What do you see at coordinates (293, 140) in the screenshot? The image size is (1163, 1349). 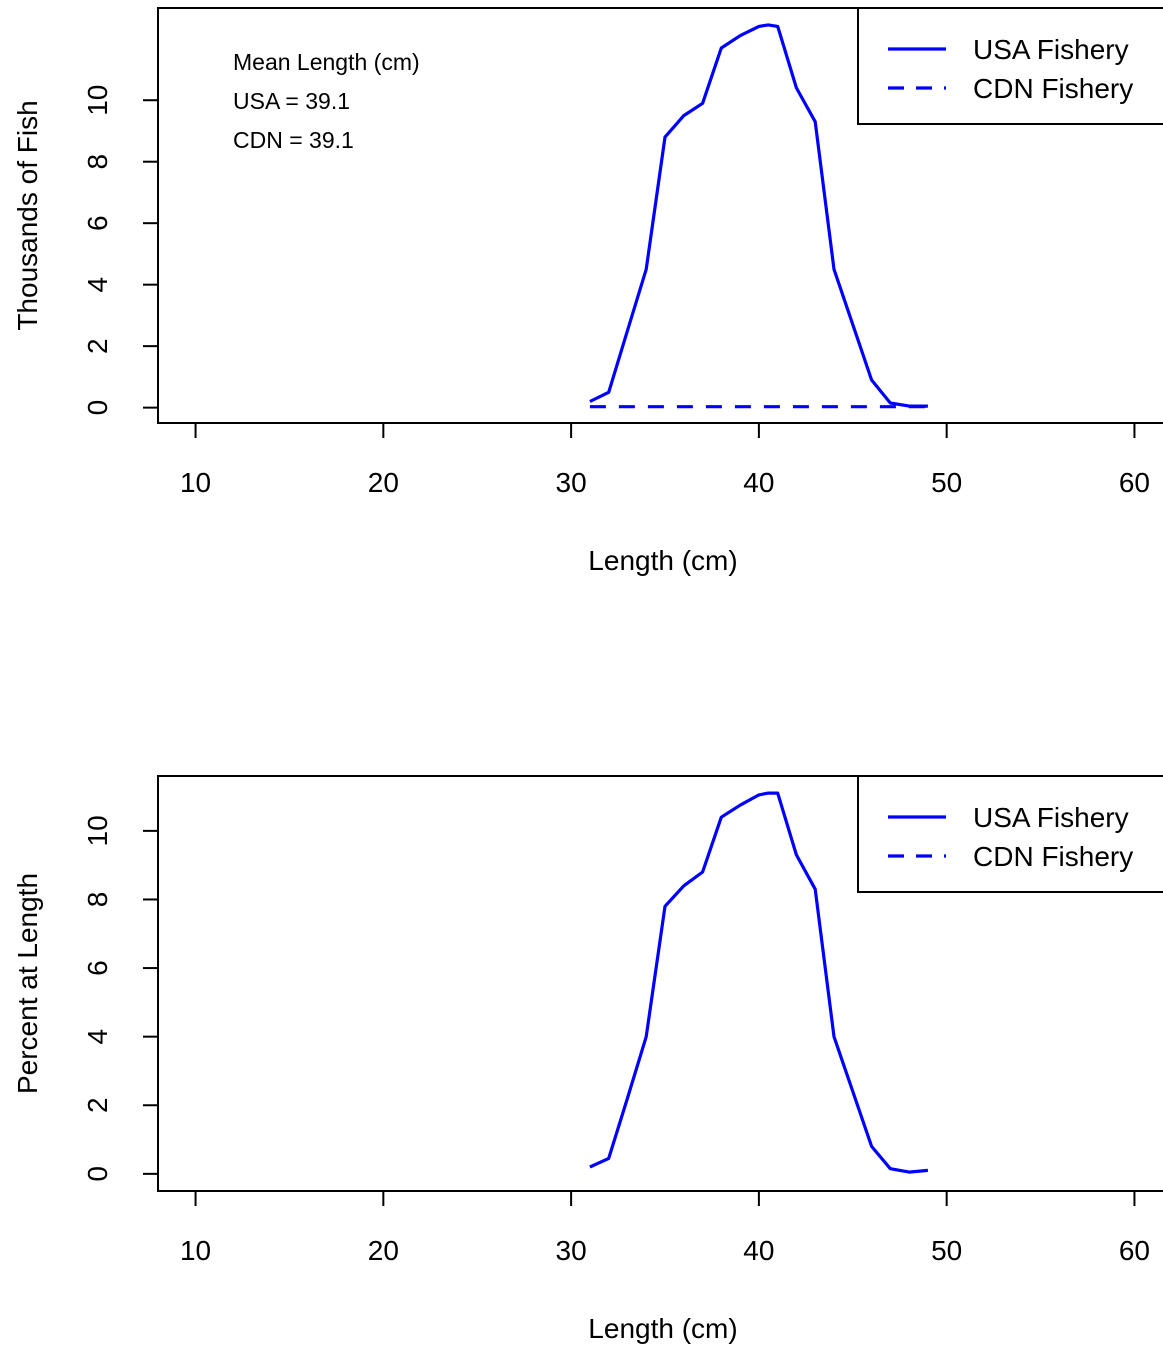 I see `mean-length-annotation: CDN = 39.1` at bounding box center [293, 140].